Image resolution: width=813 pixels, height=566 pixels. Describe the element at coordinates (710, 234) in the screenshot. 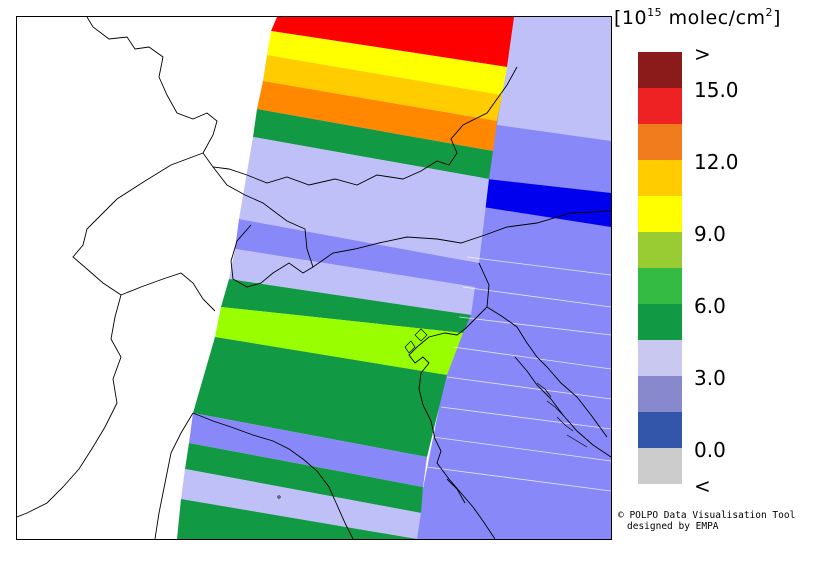

I see `legend-label-9: 9.0` at that location.